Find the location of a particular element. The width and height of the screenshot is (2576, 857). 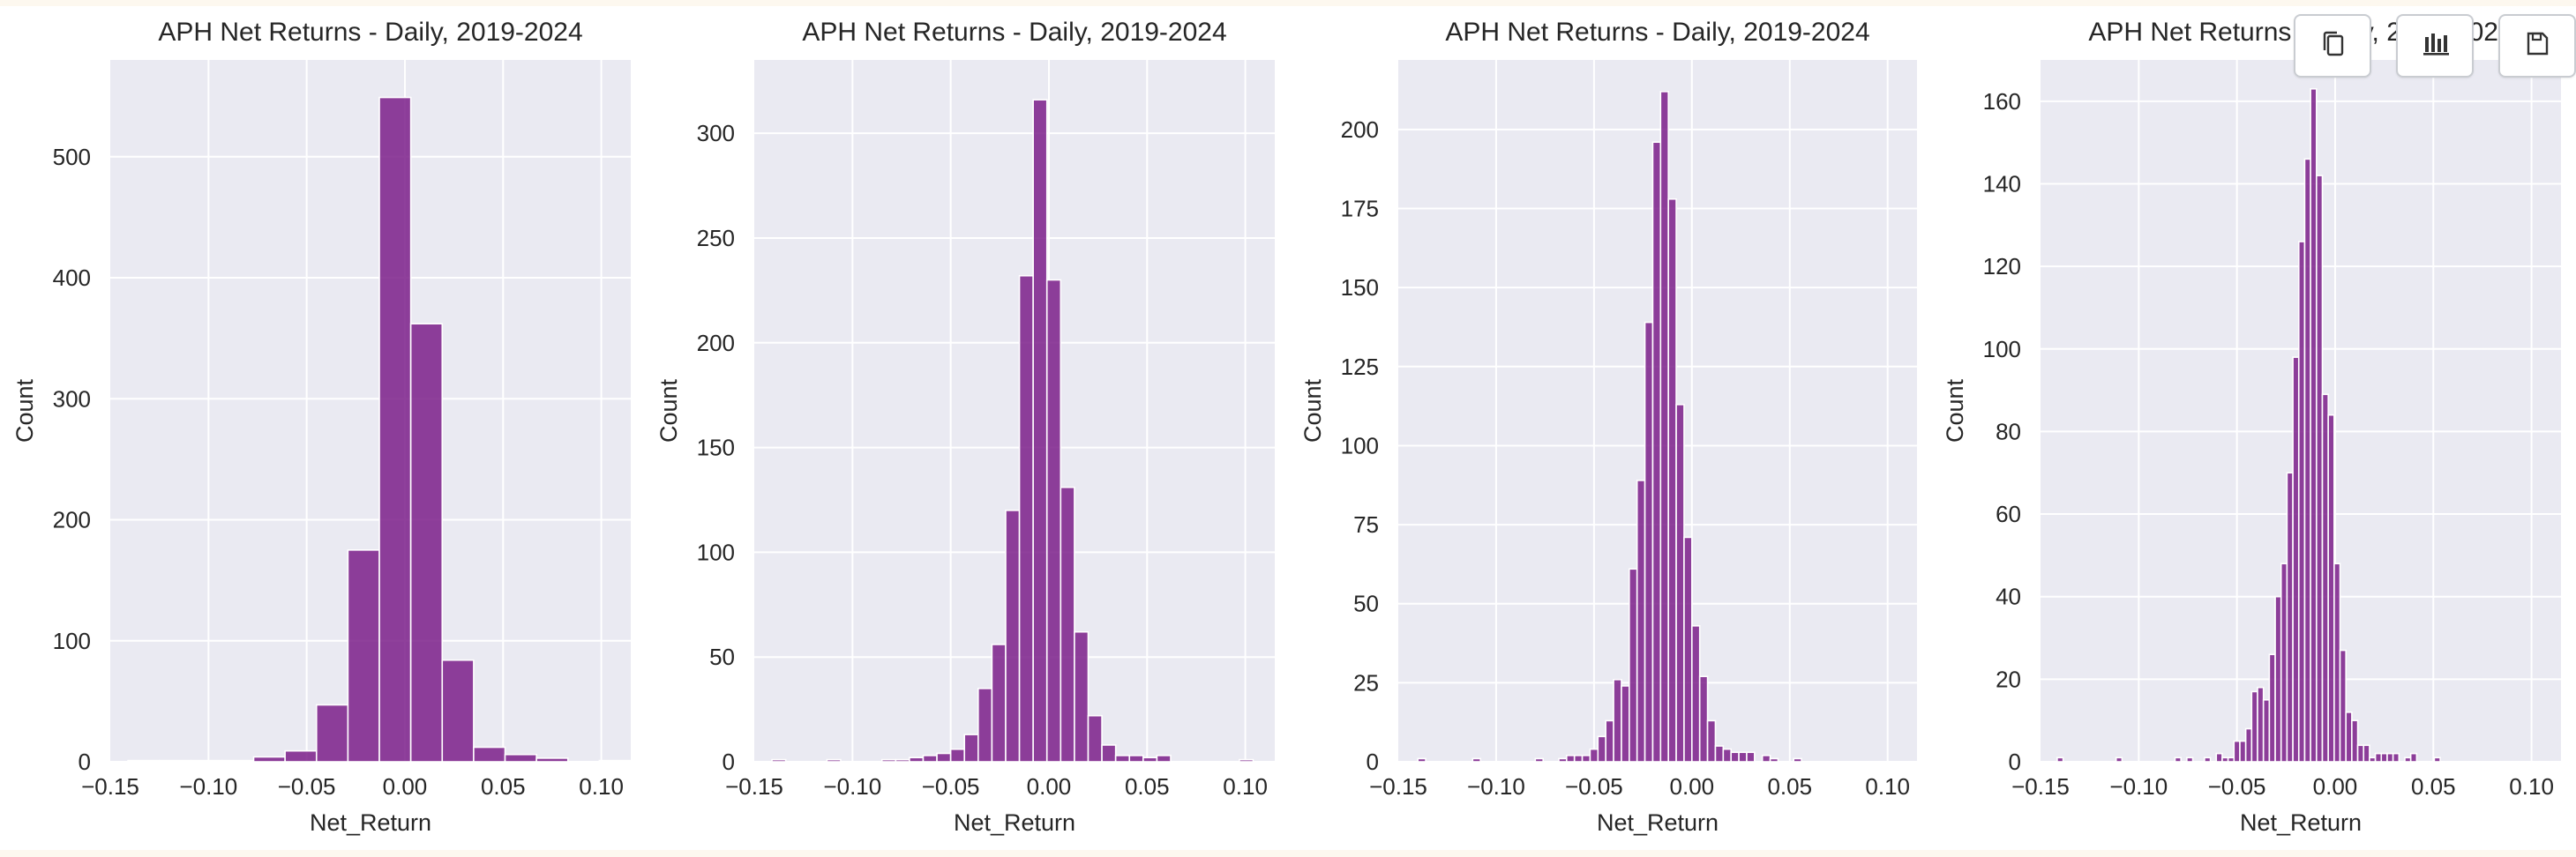

y-tick-label: 300 is located at coordinates (72, 398).